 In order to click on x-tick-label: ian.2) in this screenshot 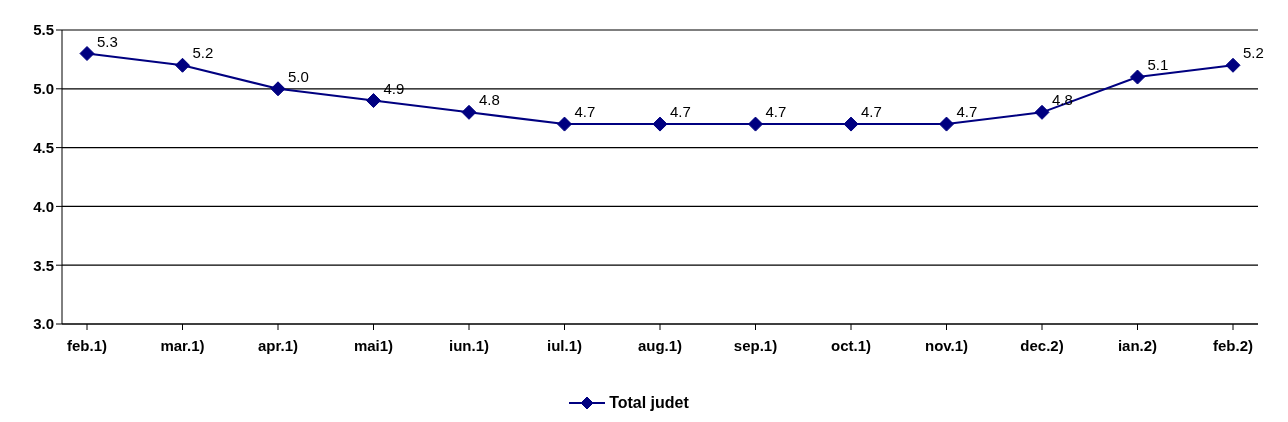, I will do `click(1137, 345)`.